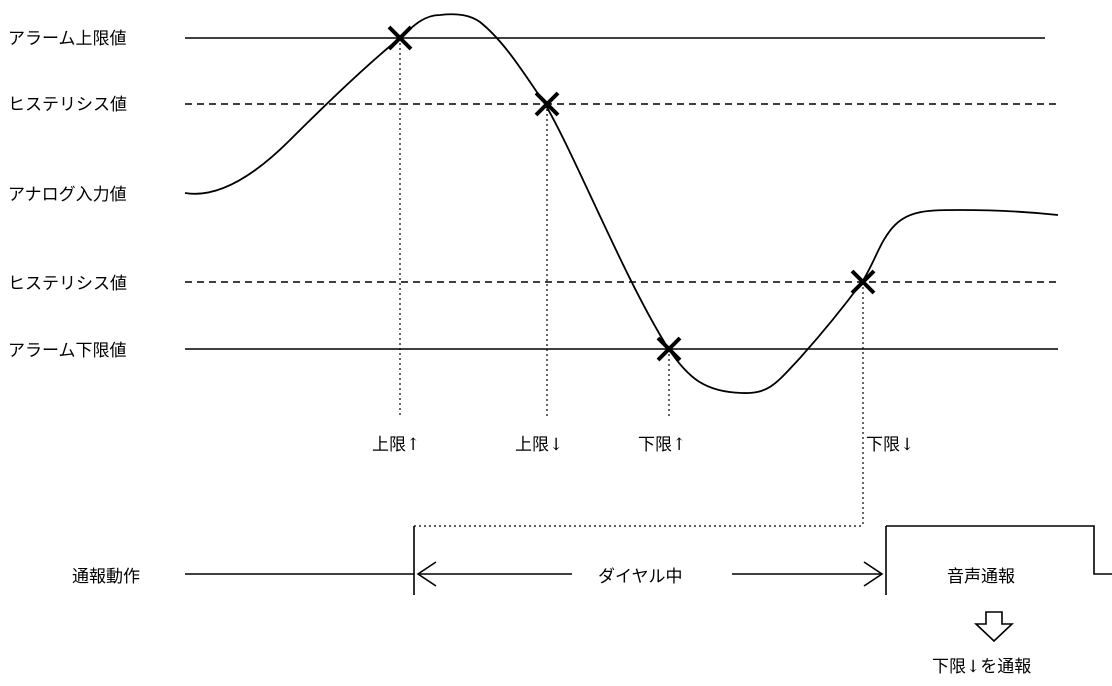  What do you see at coordinates (662, 445) in the screenshot?
I see `event-label-lower-rise: 下限↑` at bounding box center [662, 445].